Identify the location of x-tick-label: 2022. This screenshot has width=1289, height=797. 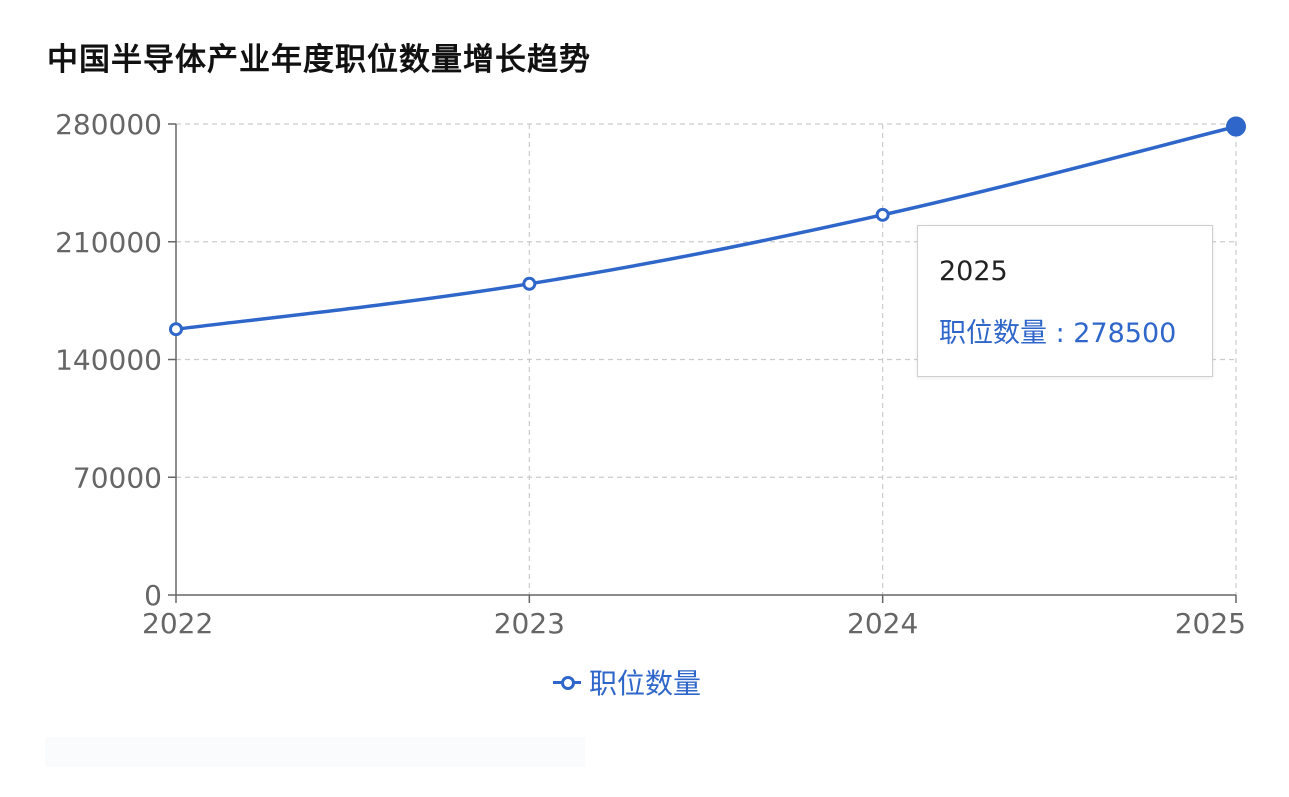
(177, 623).